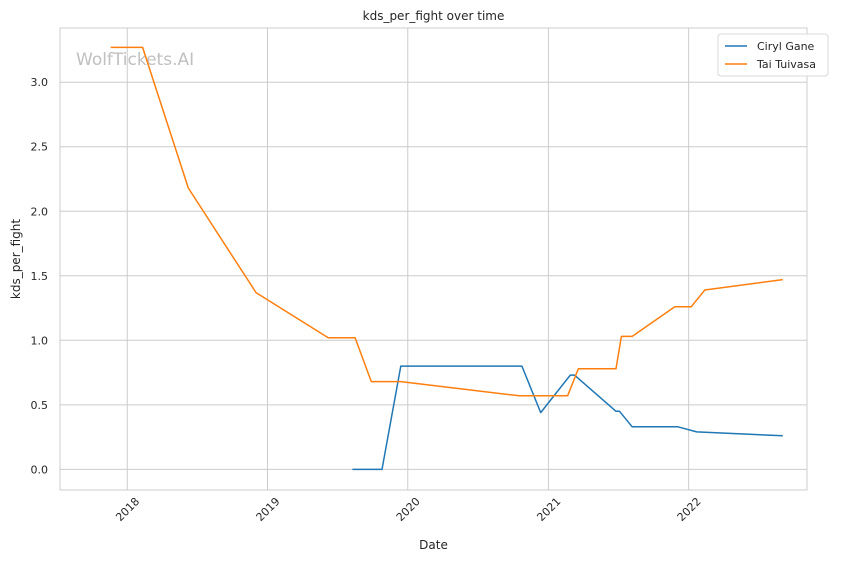 The width and height of the screenshot is (844, 561). Describe the element at coordinates (689, 509) in the screenshot. I see `x-tick-label: 2022` at that location.